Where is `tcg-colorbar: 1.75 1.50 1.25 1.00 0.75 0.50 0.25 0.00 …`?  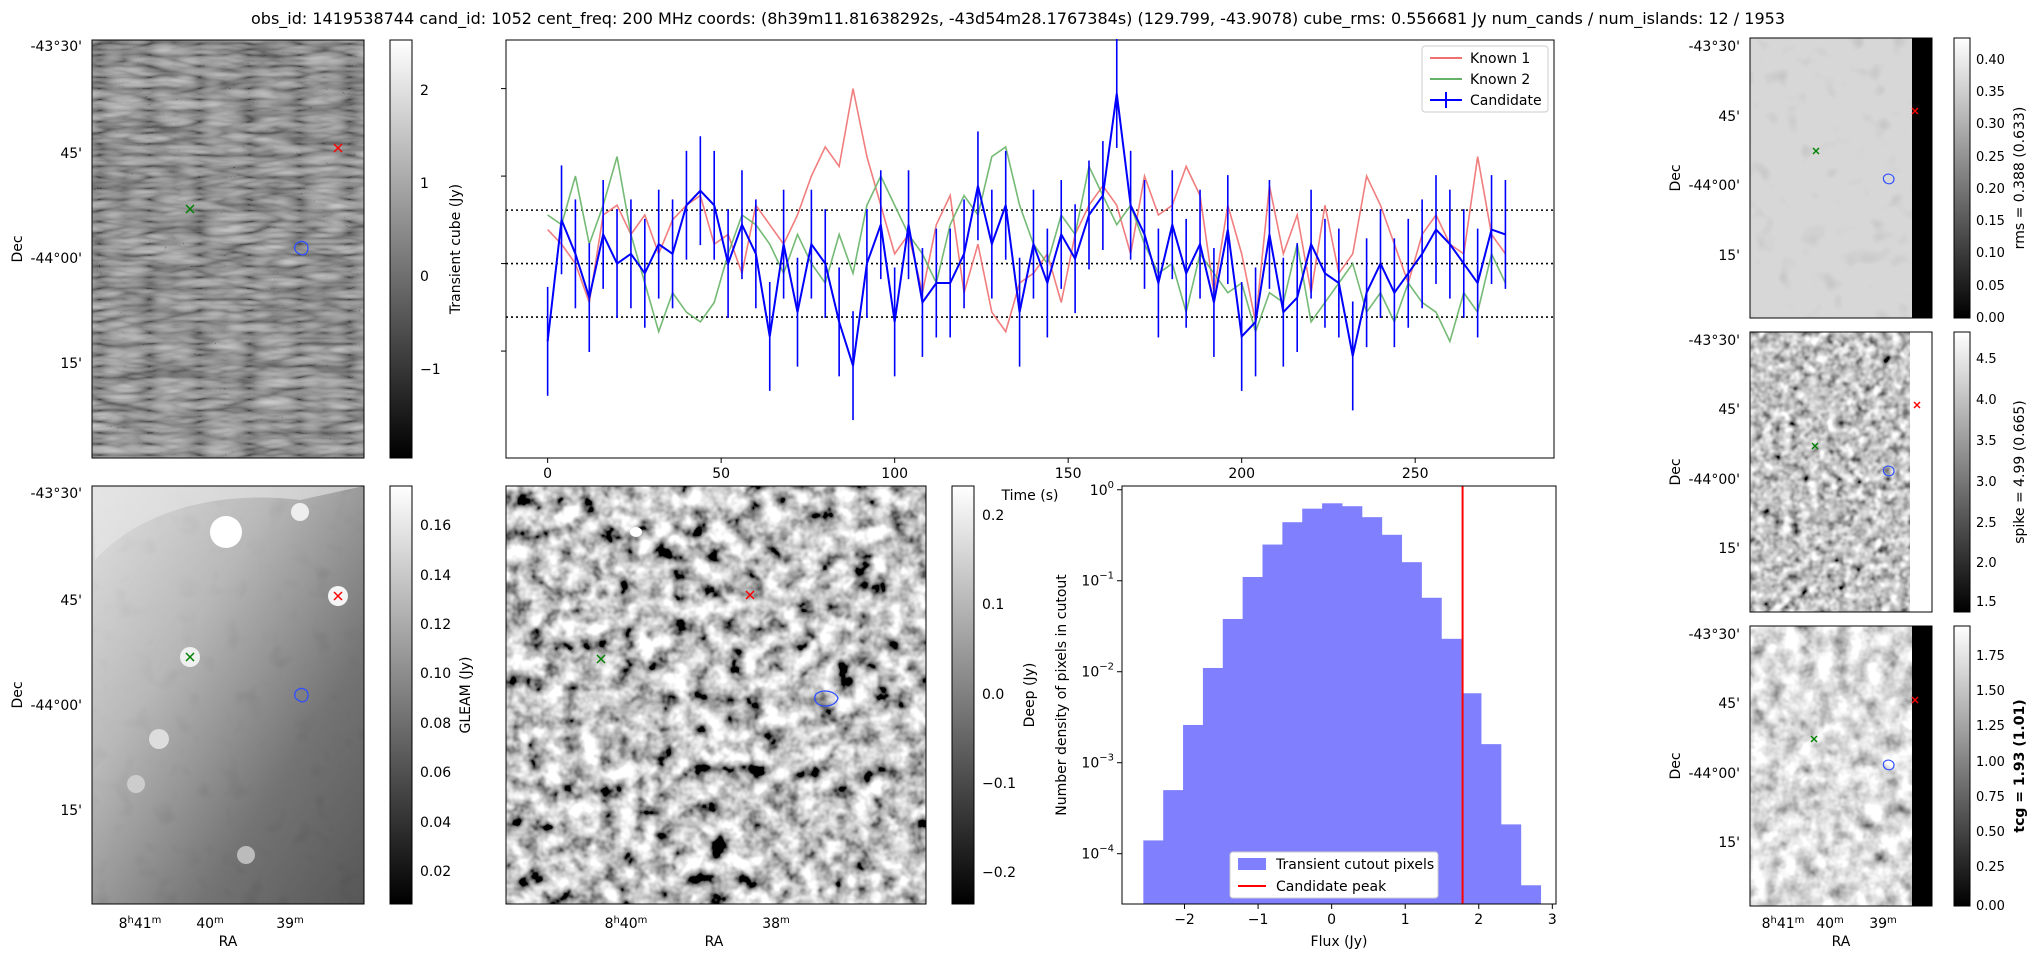 tcg-colorbar: 1.75 1.50 1.25 1.00 0.75 0.50 0.25 0.00 … is located at coordinates (1990, 769).